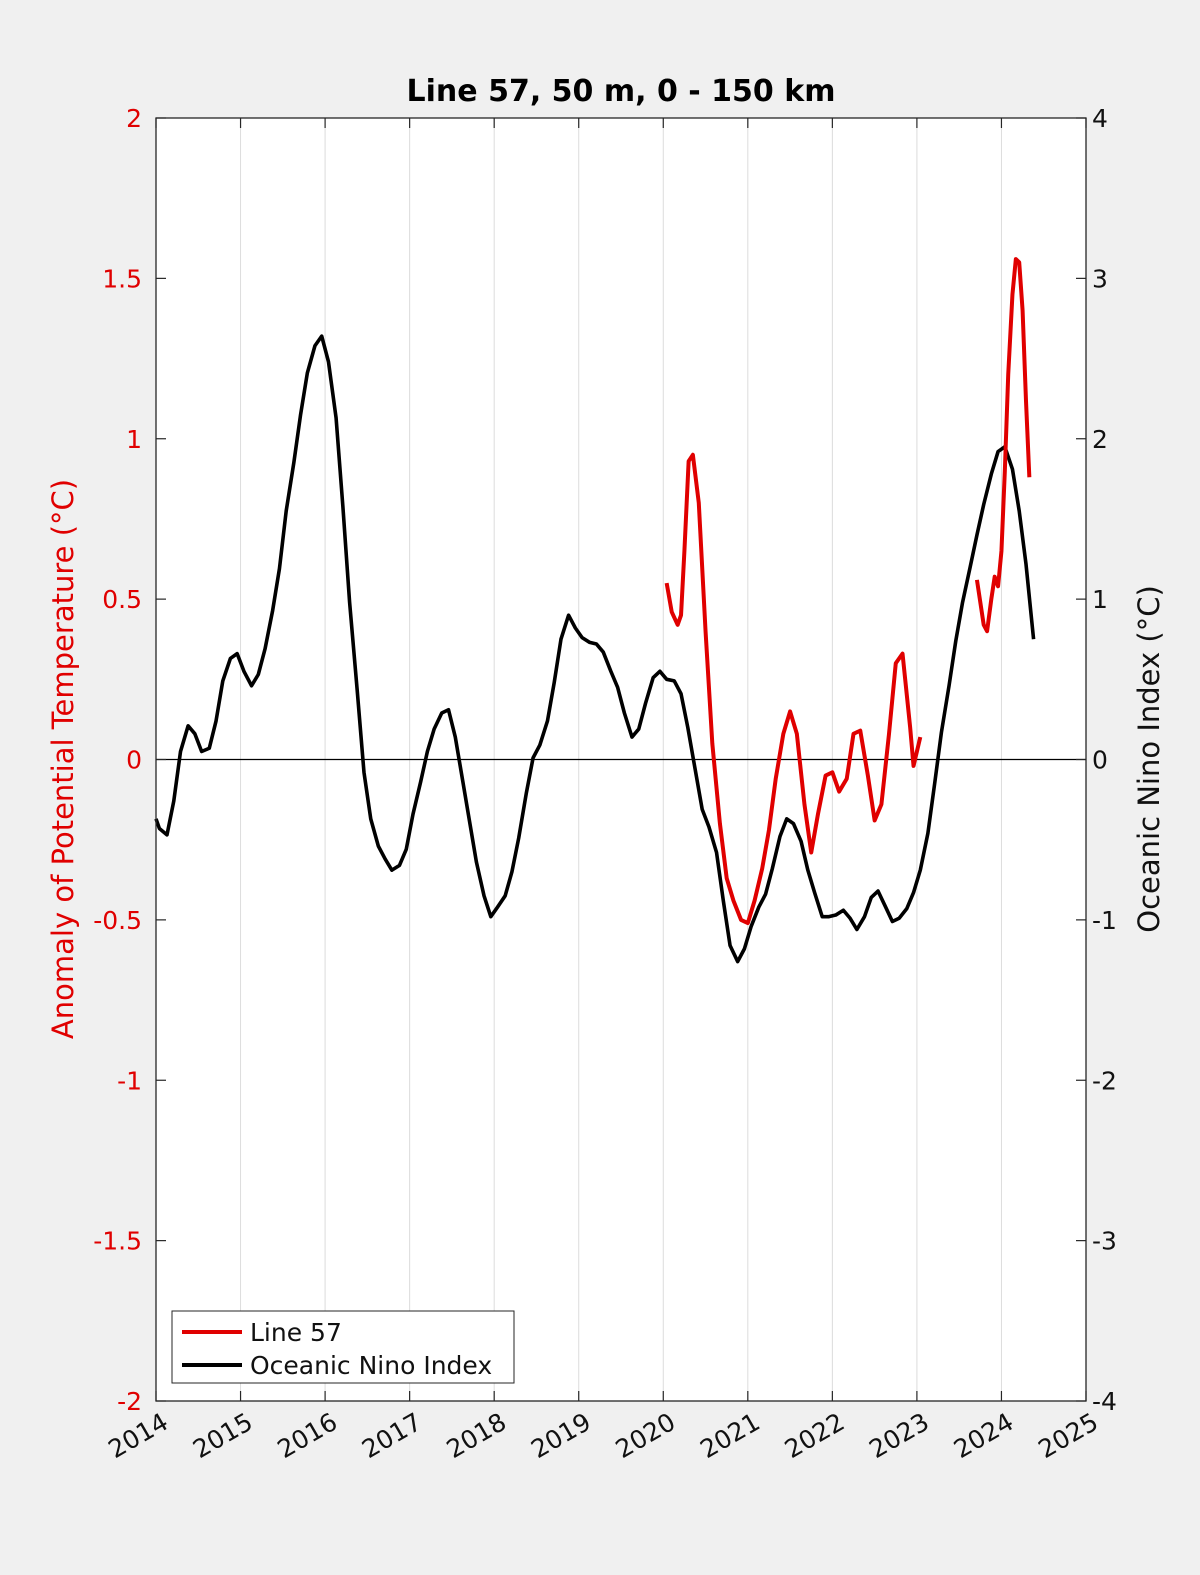  Describe the element at coordinates (63, 759) in the screenshot. I see `y-axis-label-left: Anomaly of Potential Temperature (°C)` at that location.